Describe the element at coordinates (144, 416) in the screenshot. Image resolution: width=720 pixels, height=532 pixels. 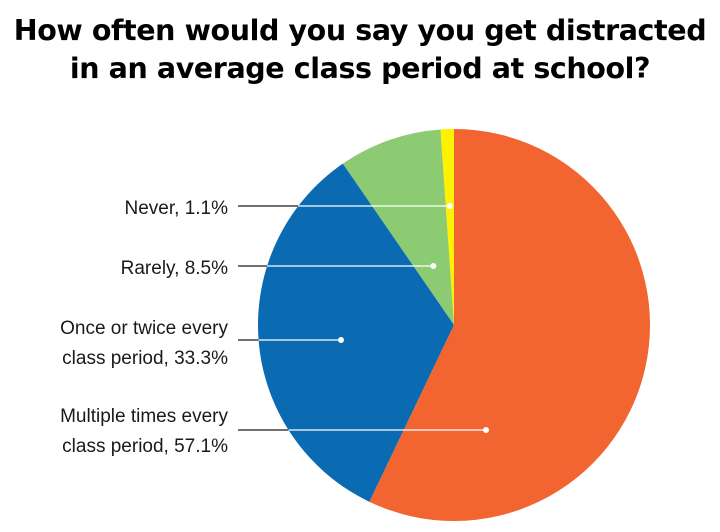
I see `slice-label-3-line-0: Multiple times every` at that location.